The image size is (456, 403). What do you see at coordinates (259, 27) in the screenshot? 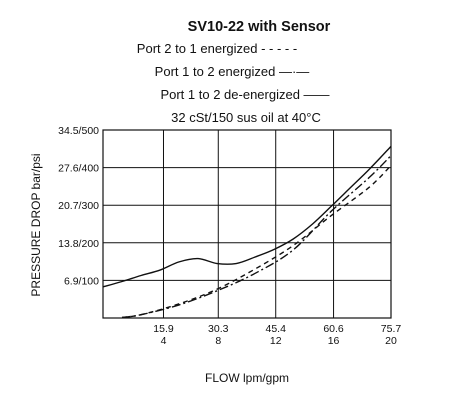
I see `chart-title: SV10-22 with Sensor` at bounding box center [259, 27].